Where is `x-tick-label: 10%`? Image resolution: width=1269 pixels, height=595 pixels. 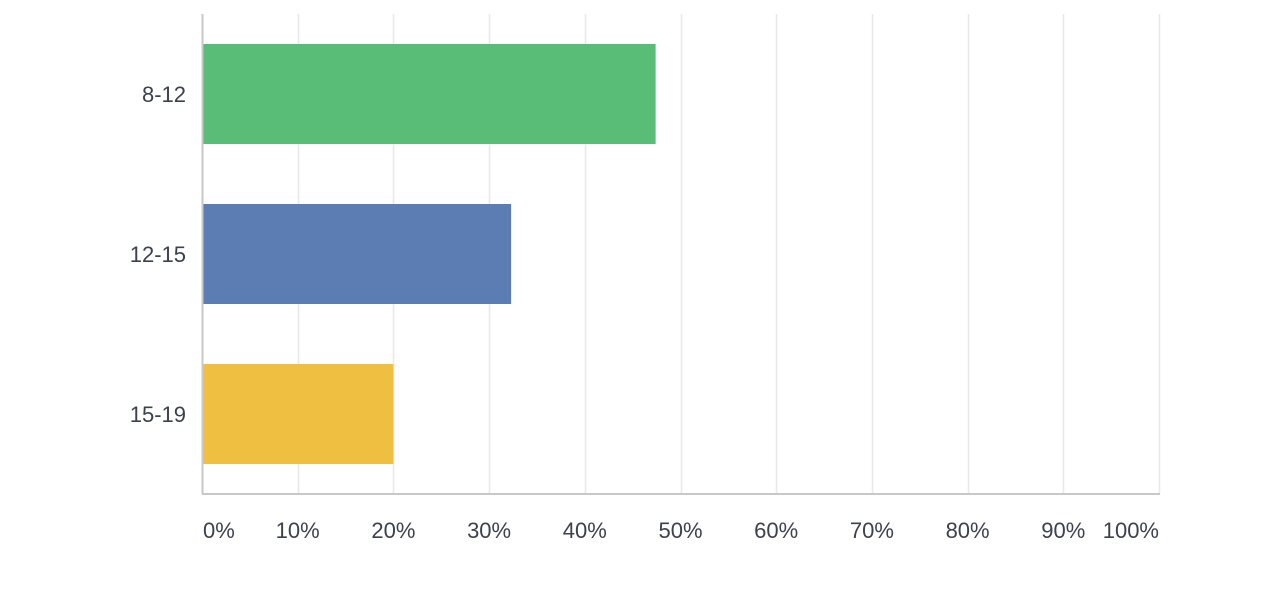
x-tick-label: 10% is located at coordinates (298, 530).